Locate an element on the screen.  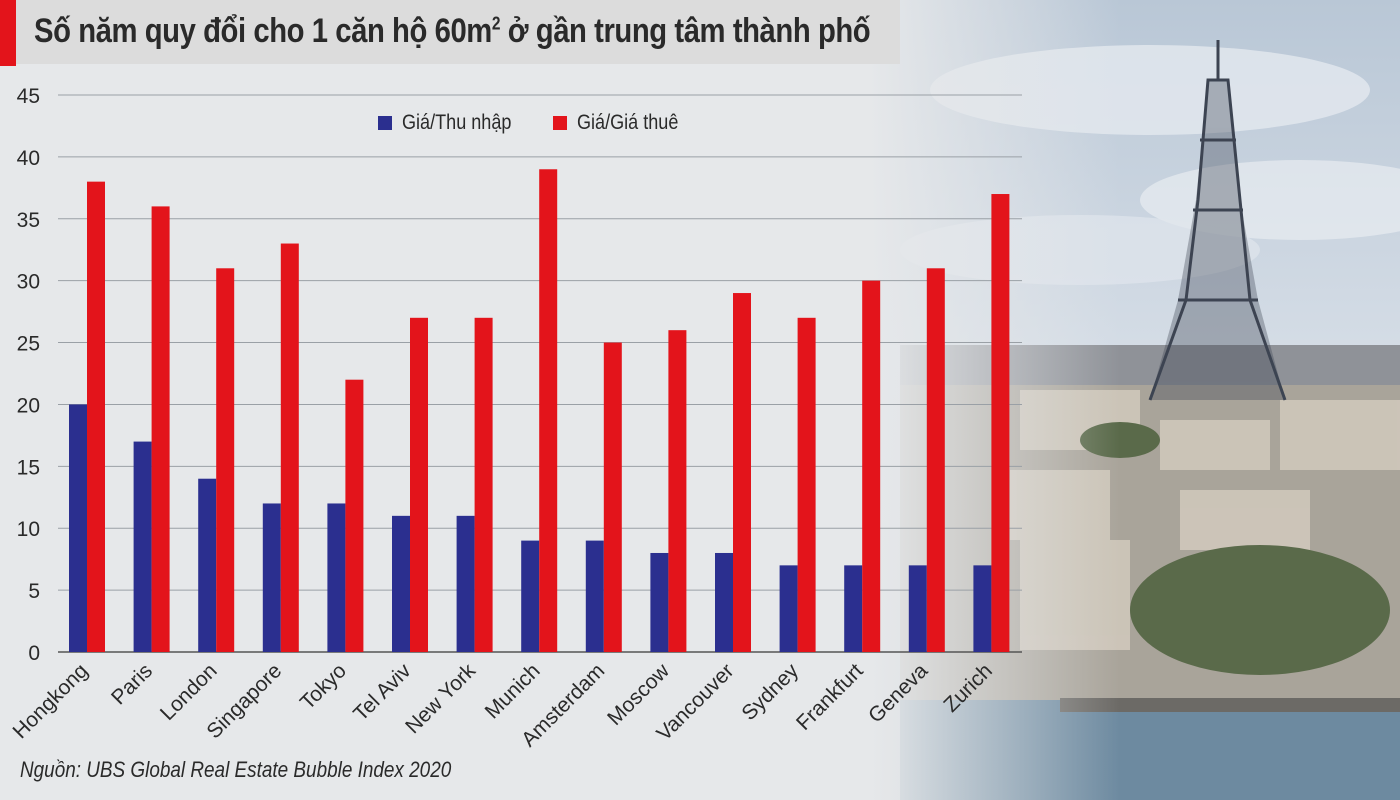
x-tick-label: Tel Aviv is located at coordinates (382, 692).